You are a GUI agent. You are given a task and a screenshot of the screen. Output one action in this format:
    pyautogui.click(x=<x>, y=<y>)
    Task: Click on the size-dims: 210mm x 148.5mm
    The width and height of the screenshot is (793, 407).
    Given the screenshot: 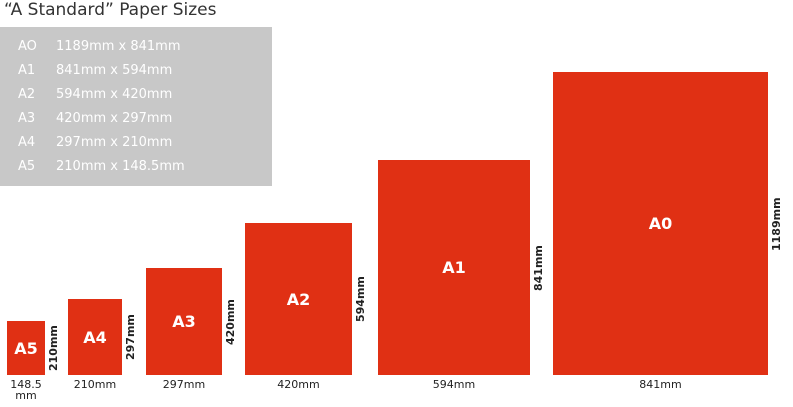 What is the action you would take?
    pyautogui.click(x=120, y=166)
    